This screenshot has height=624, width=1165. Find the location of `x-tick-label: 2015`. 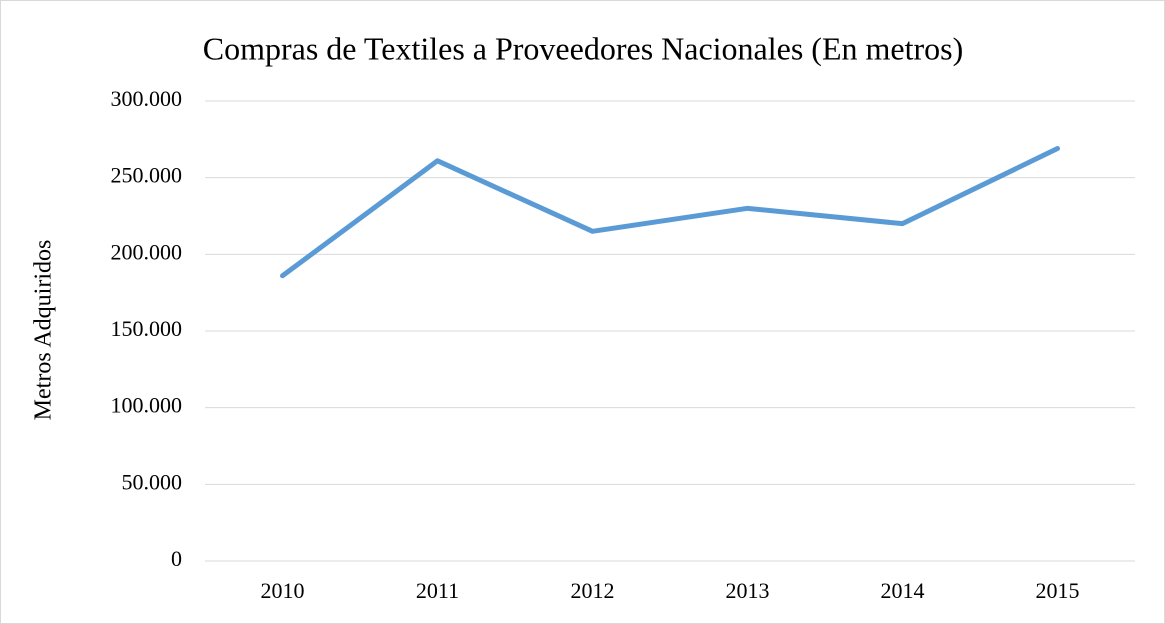

x-tick-label: 2015 is located at coordinates (1058, 590).